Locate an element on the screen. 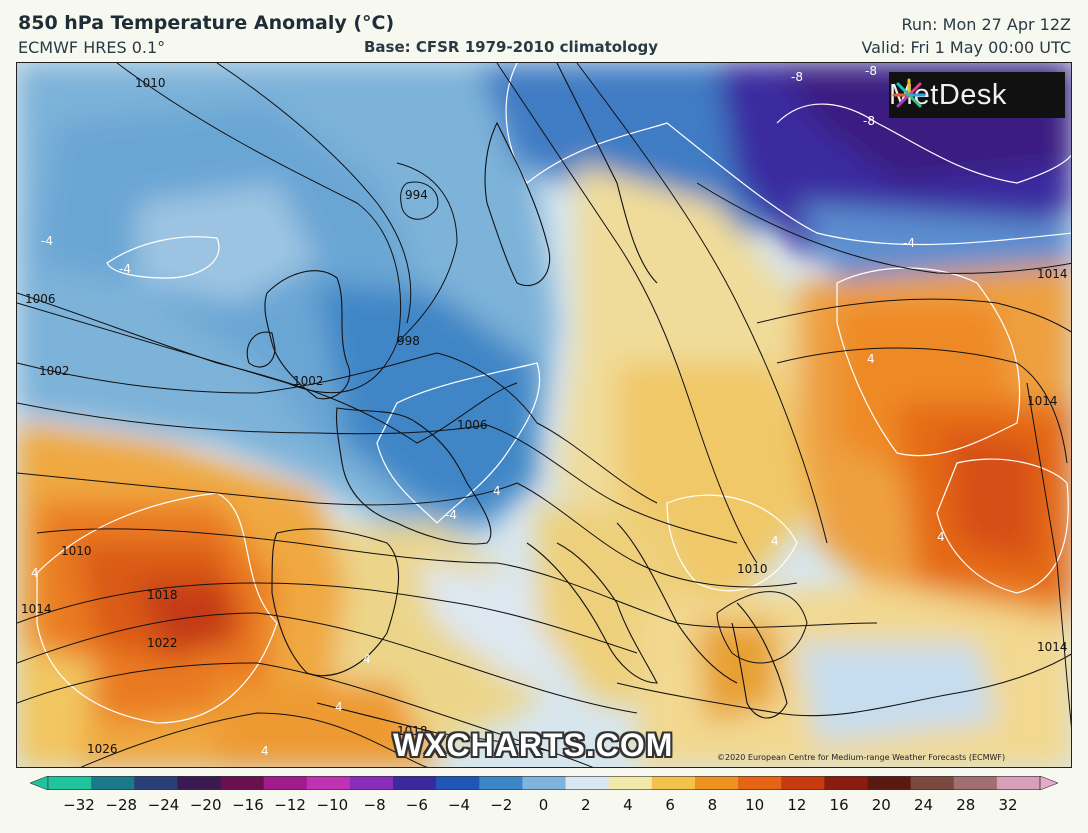  isobar-label: 1026 is located at coordinates (102, 749).